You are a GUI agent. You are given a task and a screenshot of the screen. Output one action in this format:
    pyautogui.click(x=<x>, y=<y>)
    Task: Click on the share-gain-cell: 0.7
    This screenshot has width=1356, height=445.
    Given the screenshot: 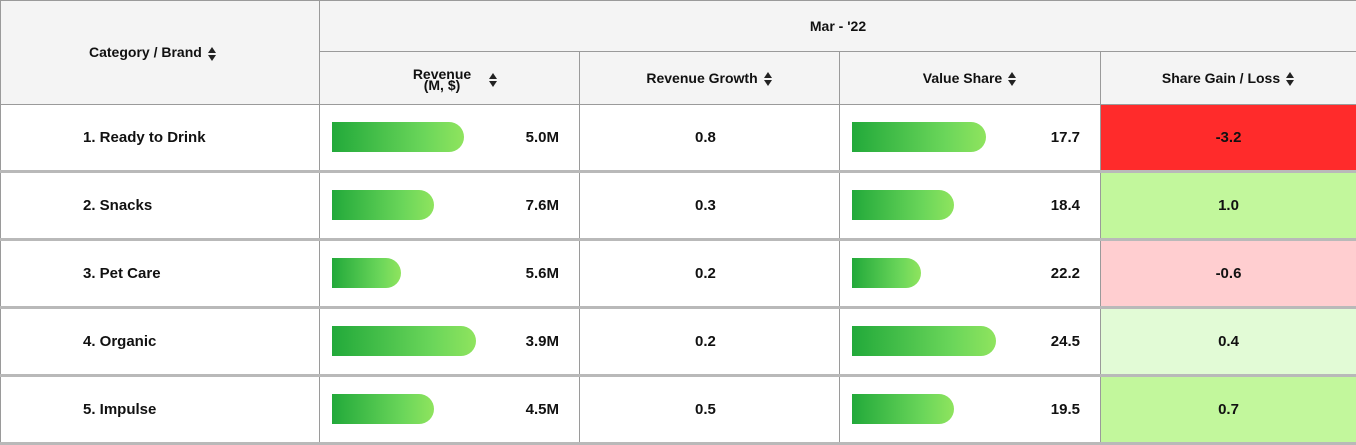 What is the action you would take?
    pyautogui.click(x=1228, y=410)
    